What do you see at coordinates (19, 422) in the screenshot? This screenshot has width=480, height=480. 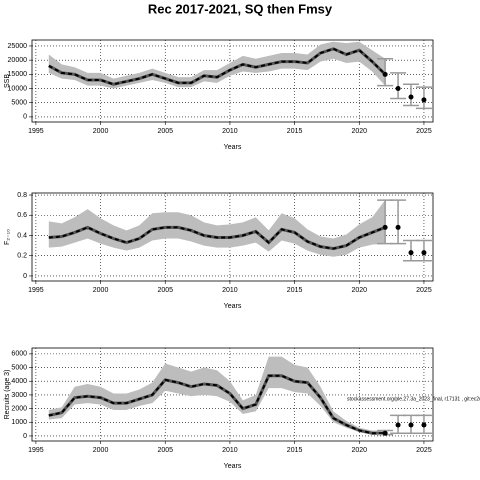 I see `y-tick-label: 1000` at bounding box center [19, 422].